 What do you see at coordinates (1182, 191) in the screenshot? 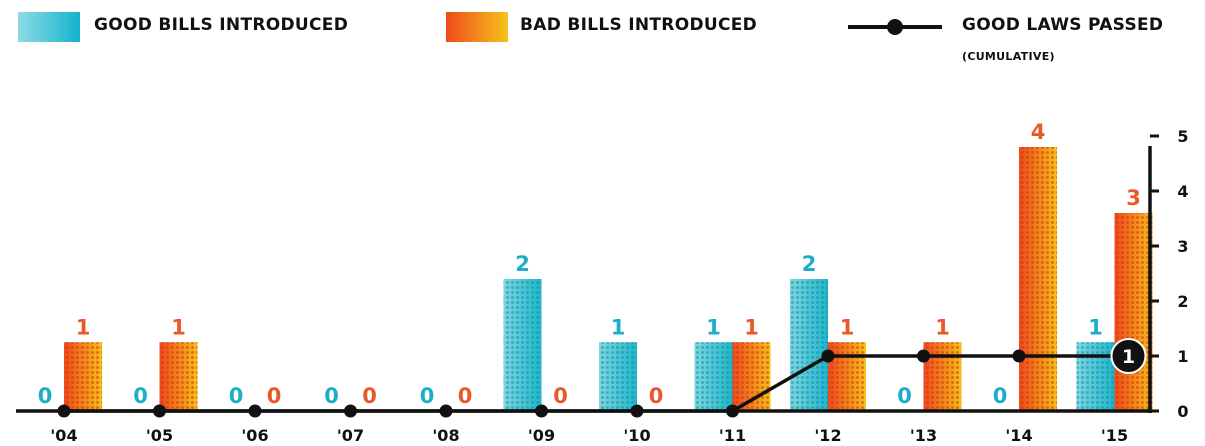
I see `y-tick-label: 4` at bounding box center [1182, 191].